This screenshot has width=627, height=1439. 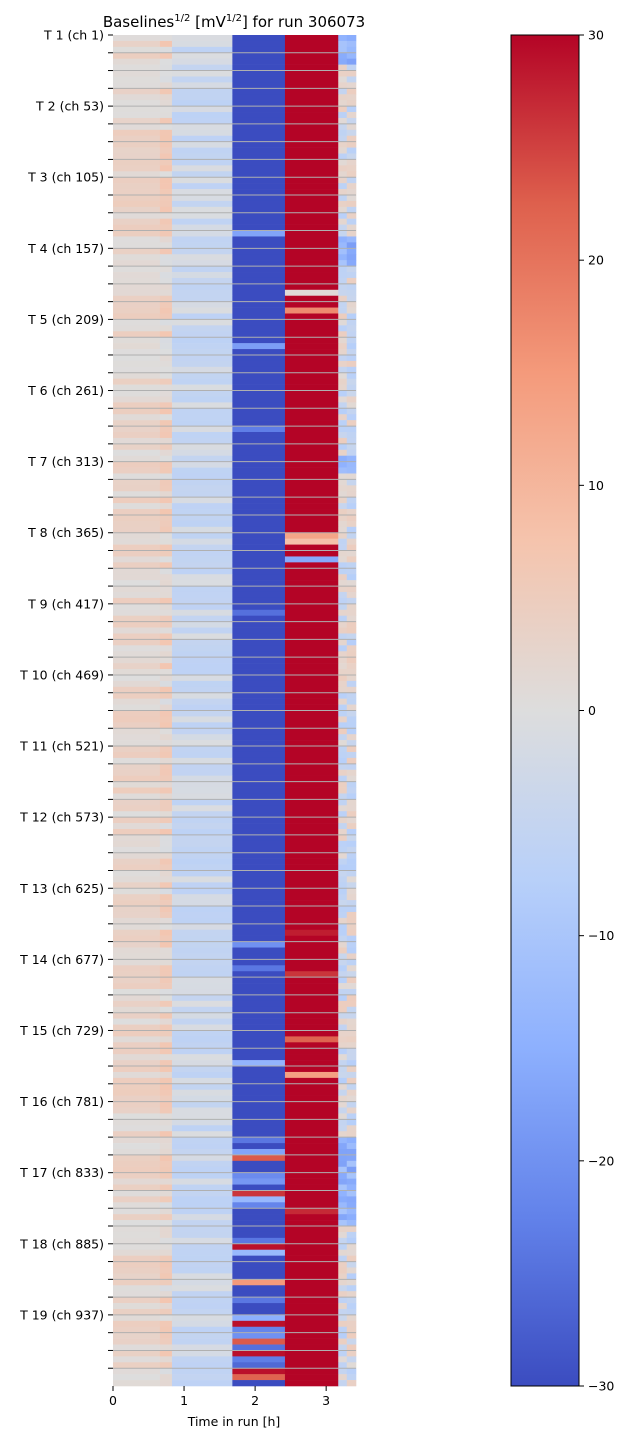 What do you see at coordinates (596, 260) in the screenshot?
I see `colorbar-tick-label: 20` at bounding box center [596, 260].